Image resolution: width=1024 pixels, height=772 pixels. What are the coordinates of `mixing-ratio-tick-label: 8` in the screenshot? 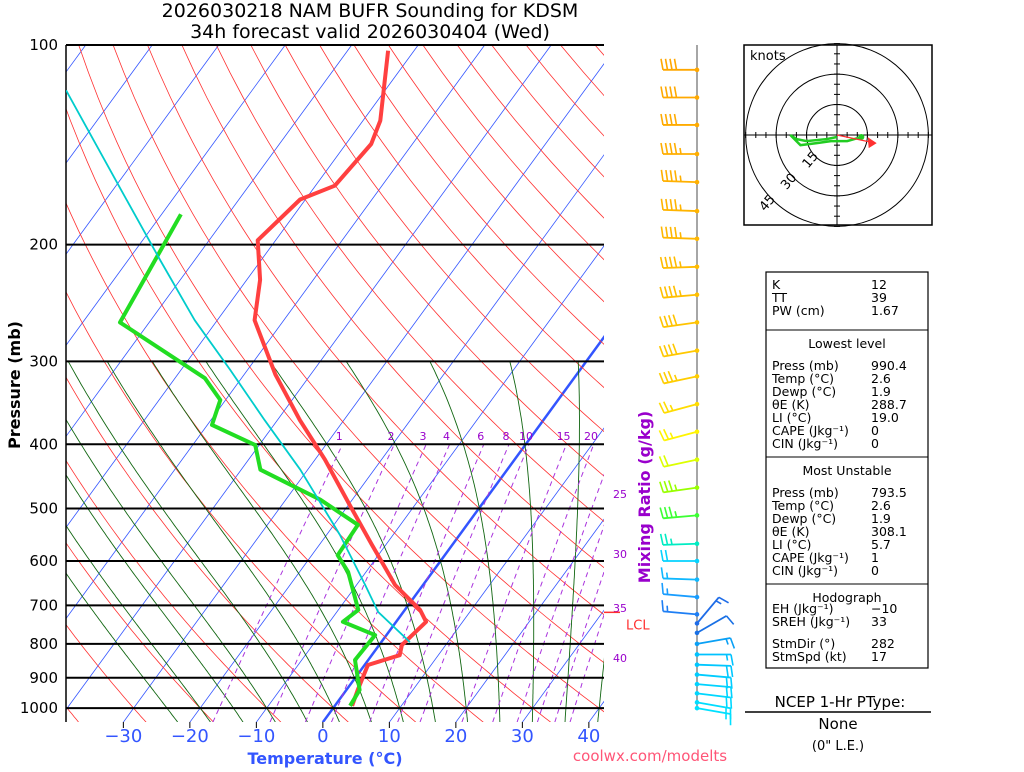 It's located at (505, 436).